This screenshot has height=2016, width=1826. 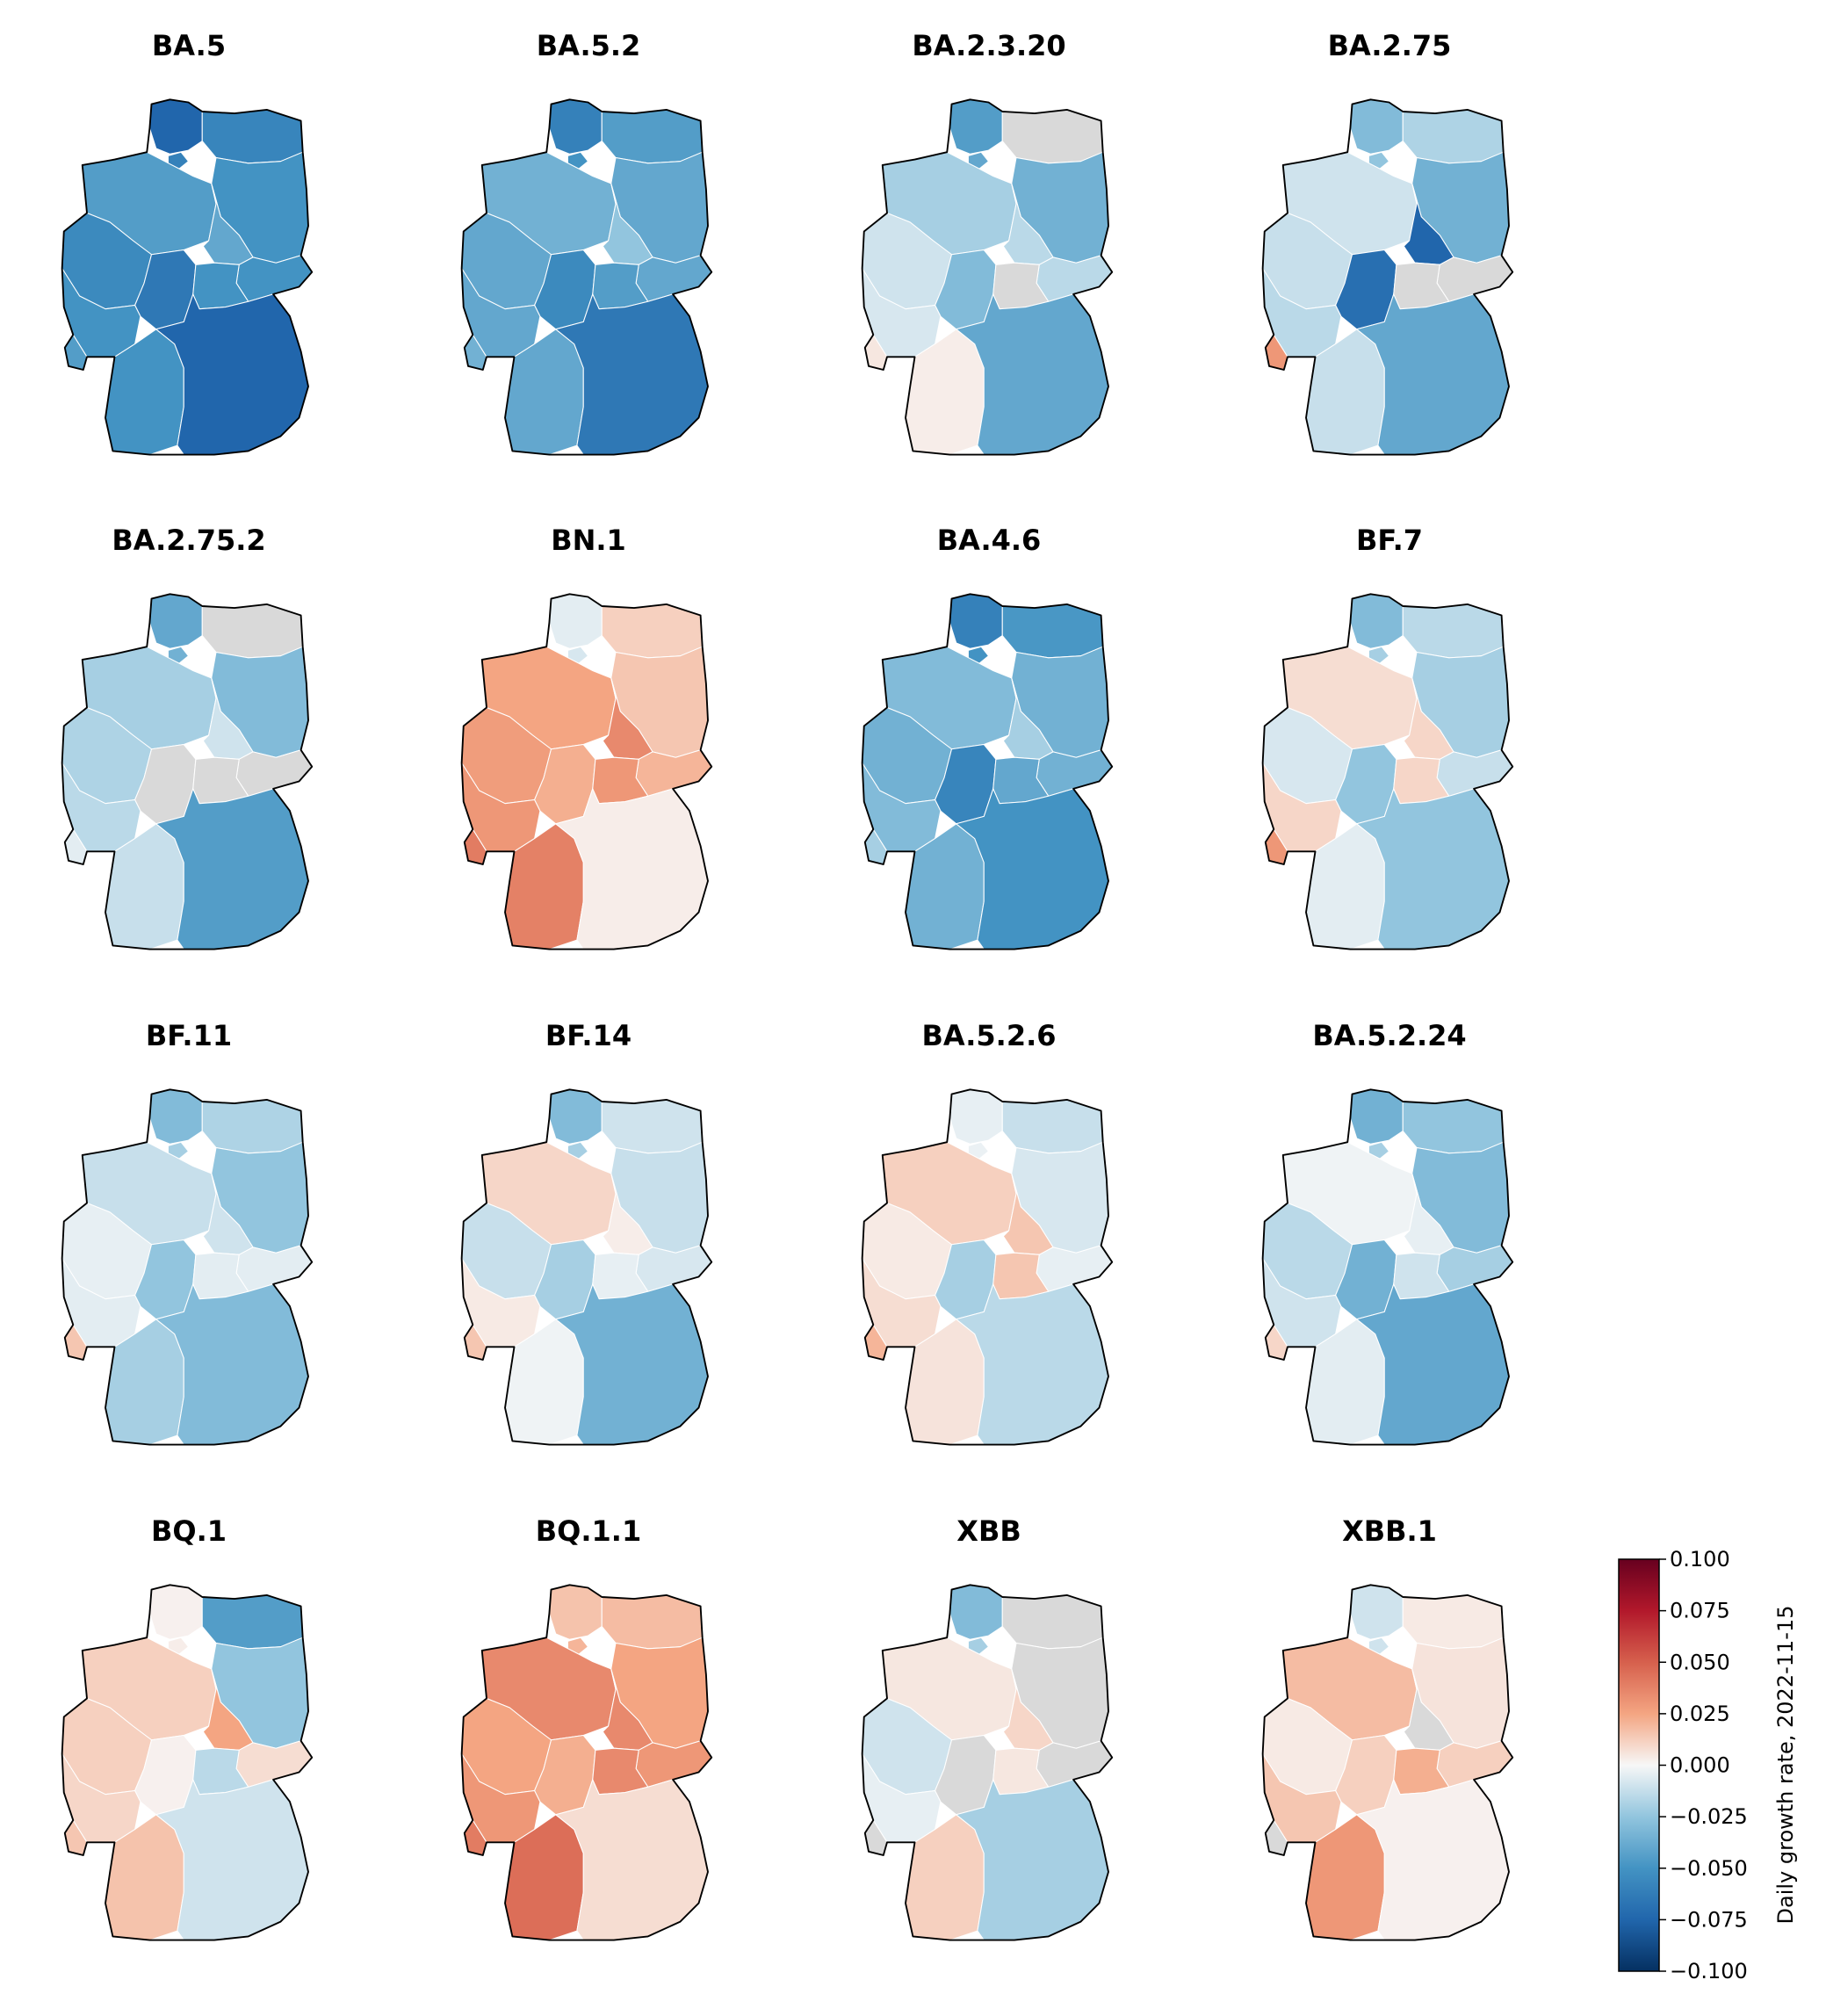 I want to click on colorbar-tick-label: 0.050, so click(x=1700, y=1662).